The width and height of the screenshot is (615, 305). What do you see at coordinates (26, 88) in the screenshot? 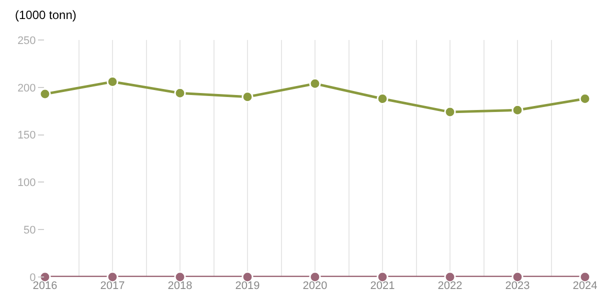
I see `y-tick-label: 200` at bounding box center [26, 88].